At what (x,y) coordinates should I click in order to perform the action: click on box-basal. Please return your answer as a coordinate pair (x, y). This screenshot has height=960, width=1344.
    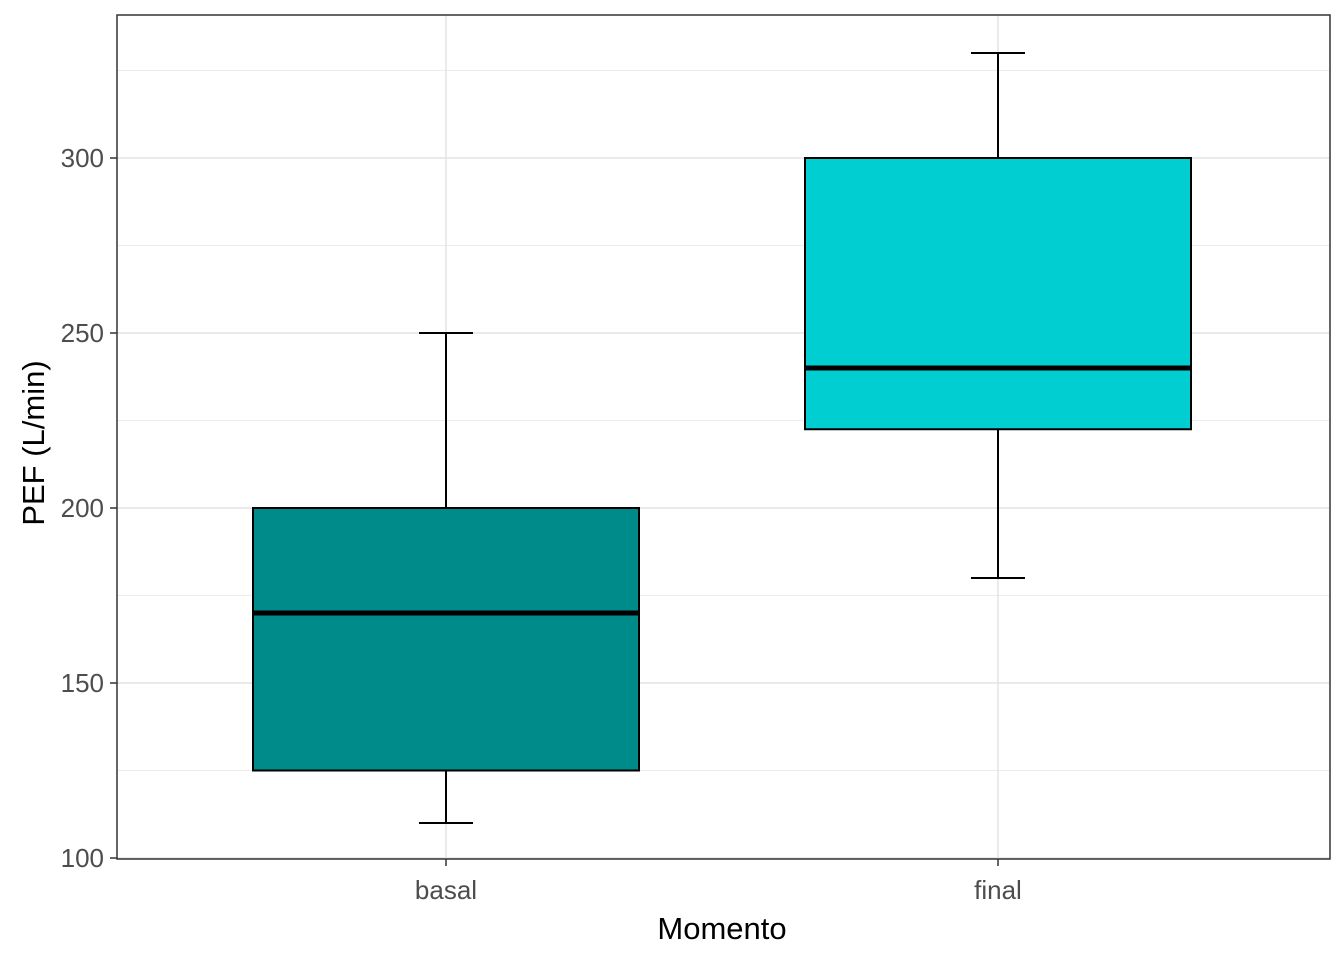
    Looking at the image, I should click on (446, 578).